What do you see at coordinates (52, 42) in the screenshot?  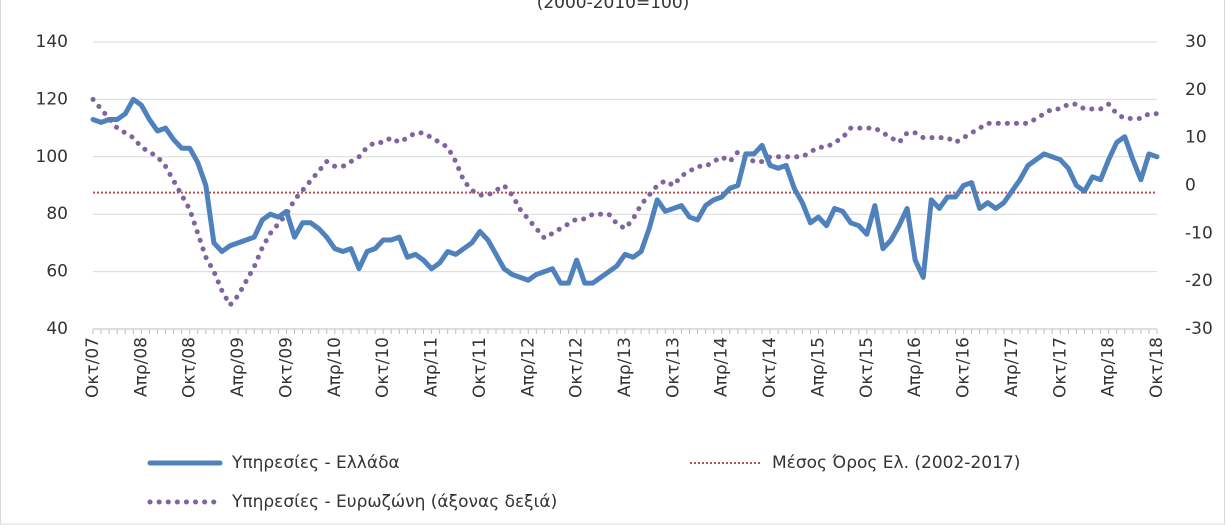 I see `y-tick-label: 140` at bounding box center [52, 42].